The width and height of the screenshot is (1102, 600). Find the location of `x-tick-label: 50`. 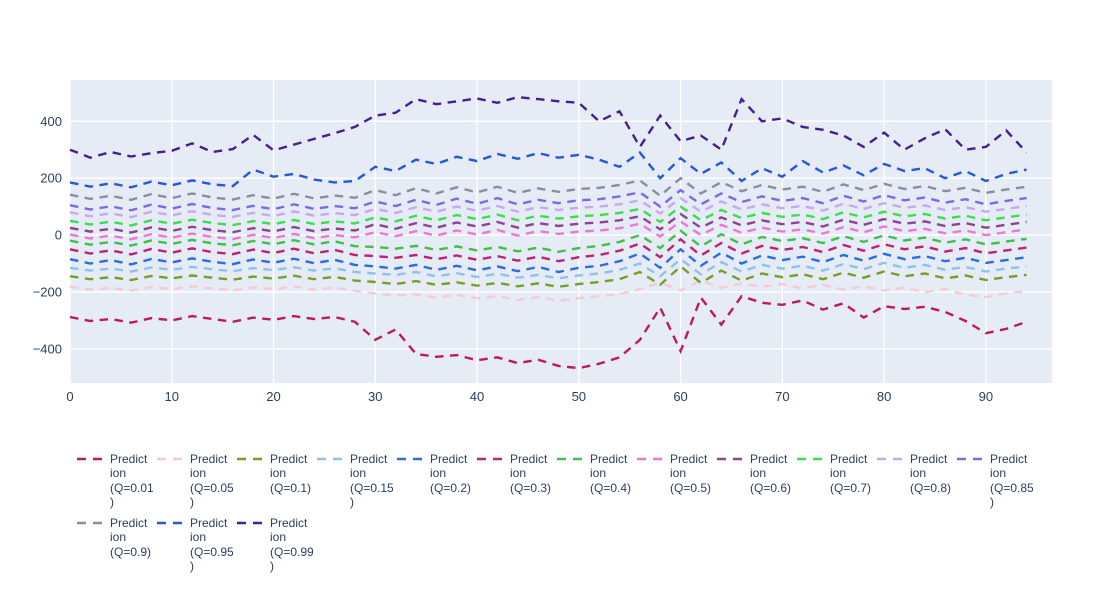

x-tick-label: 50 is located at coordinates (579, 396).